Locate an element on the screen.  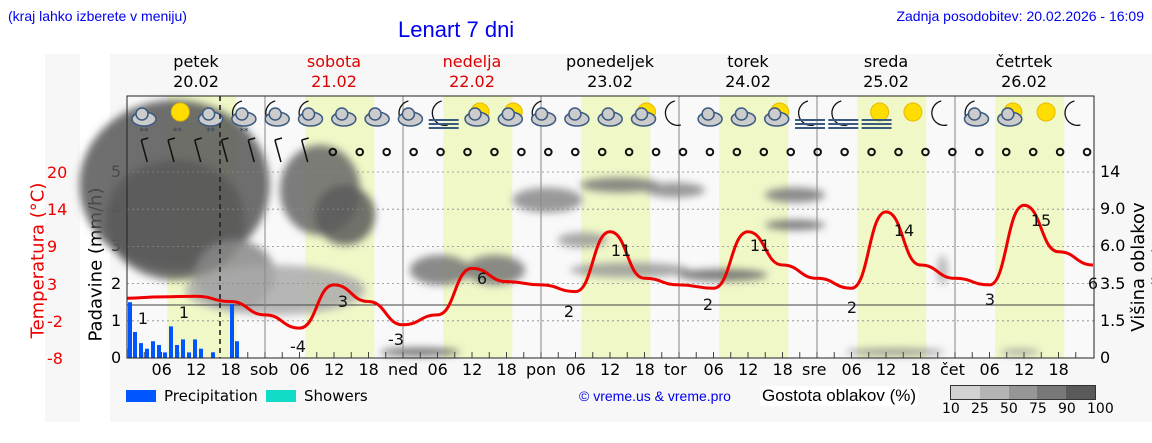
day-label: sreda 25.02 is located at coordinates (886, 71).